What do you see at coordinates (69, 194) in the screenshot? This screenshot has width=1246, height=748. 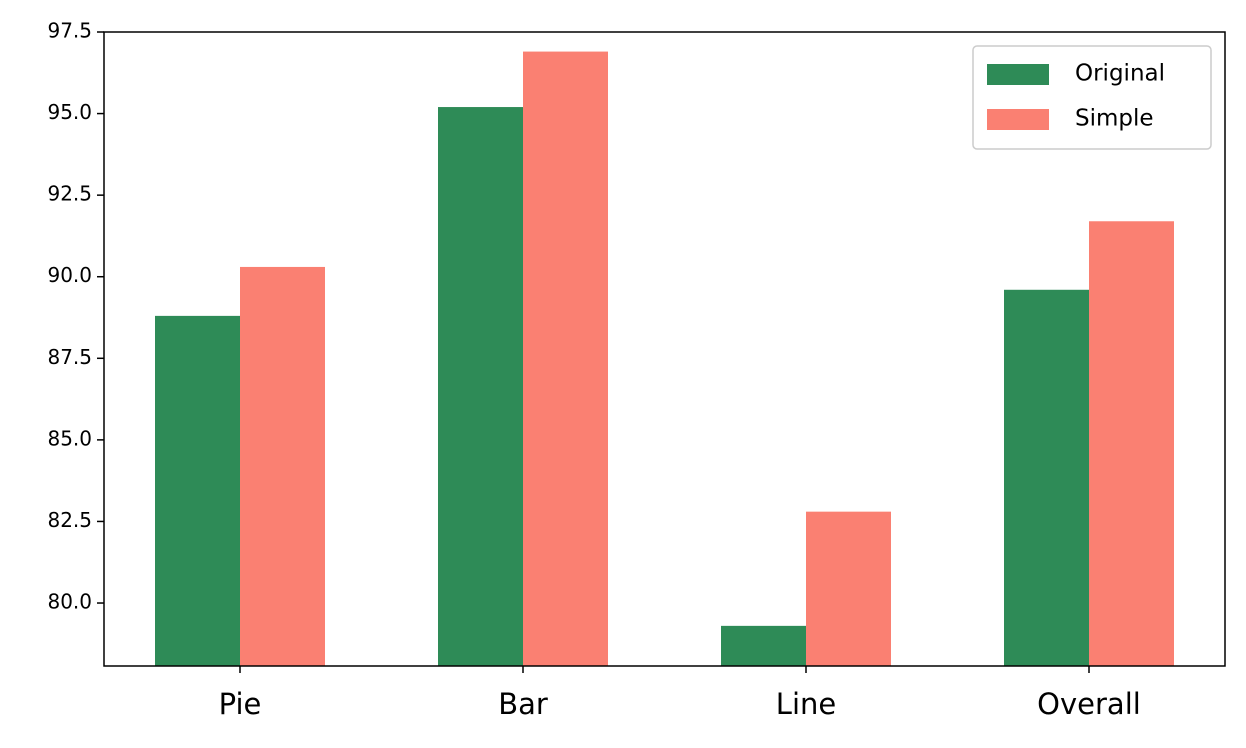 I see `y-tick-label: 92.5` at bounding box center [69, 194].